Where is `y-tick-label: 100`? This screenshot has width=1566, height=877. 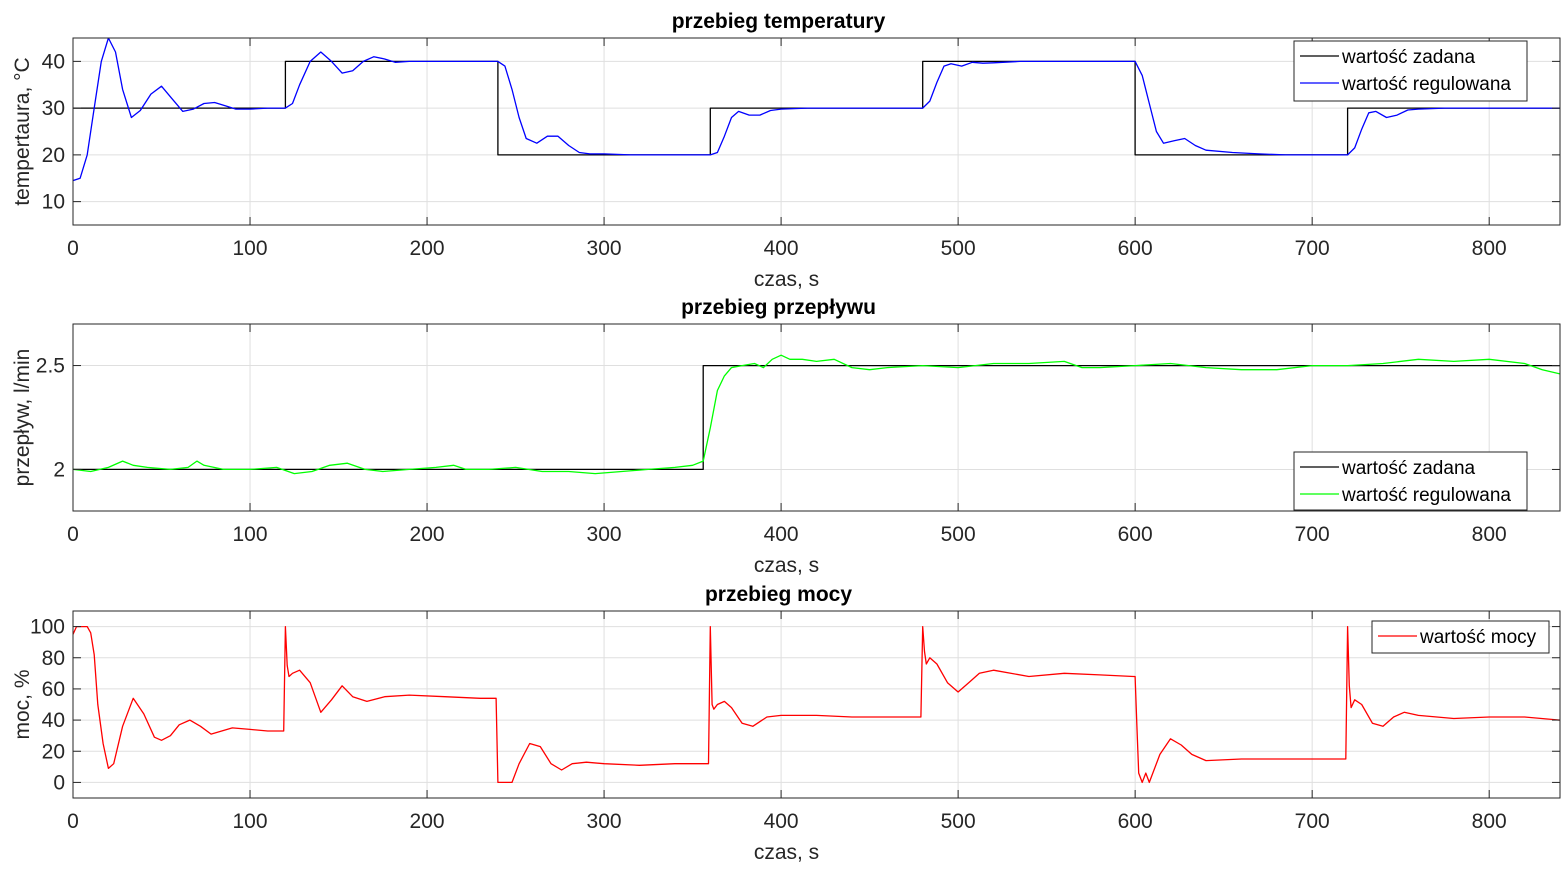 y-tick-label: 100 is located at coordinates (47, 627).